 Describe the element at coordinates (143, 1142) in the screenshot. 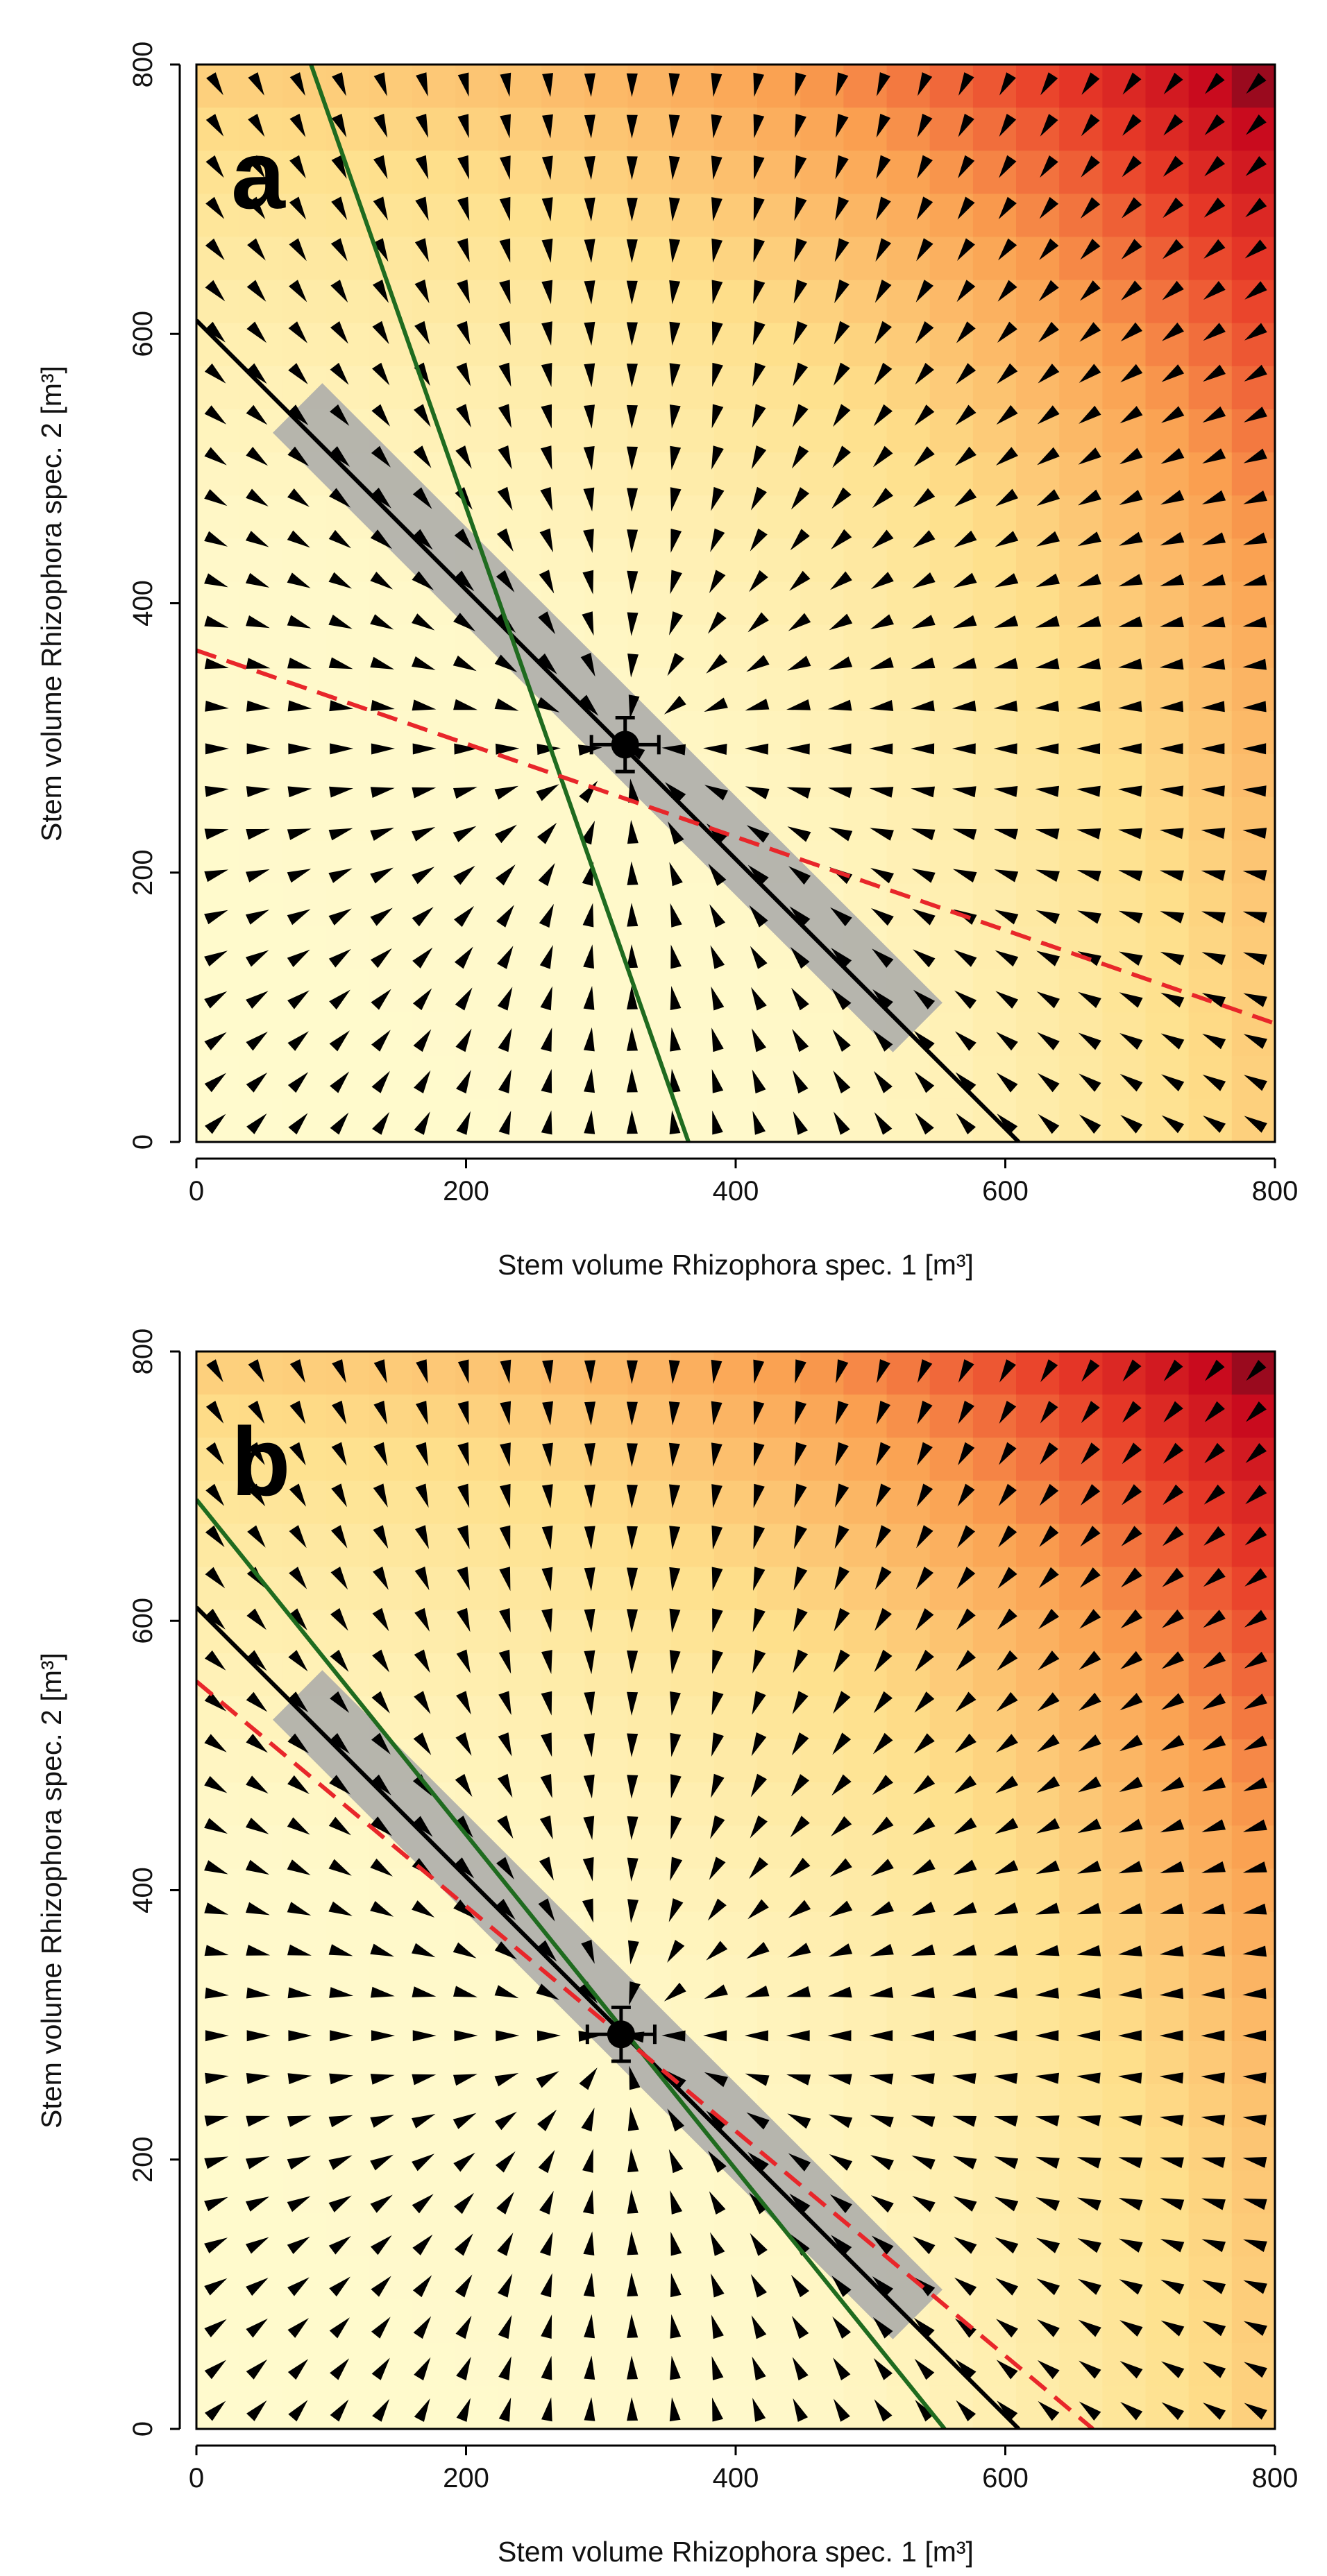

I see `y-tick-label: 0` at that location.